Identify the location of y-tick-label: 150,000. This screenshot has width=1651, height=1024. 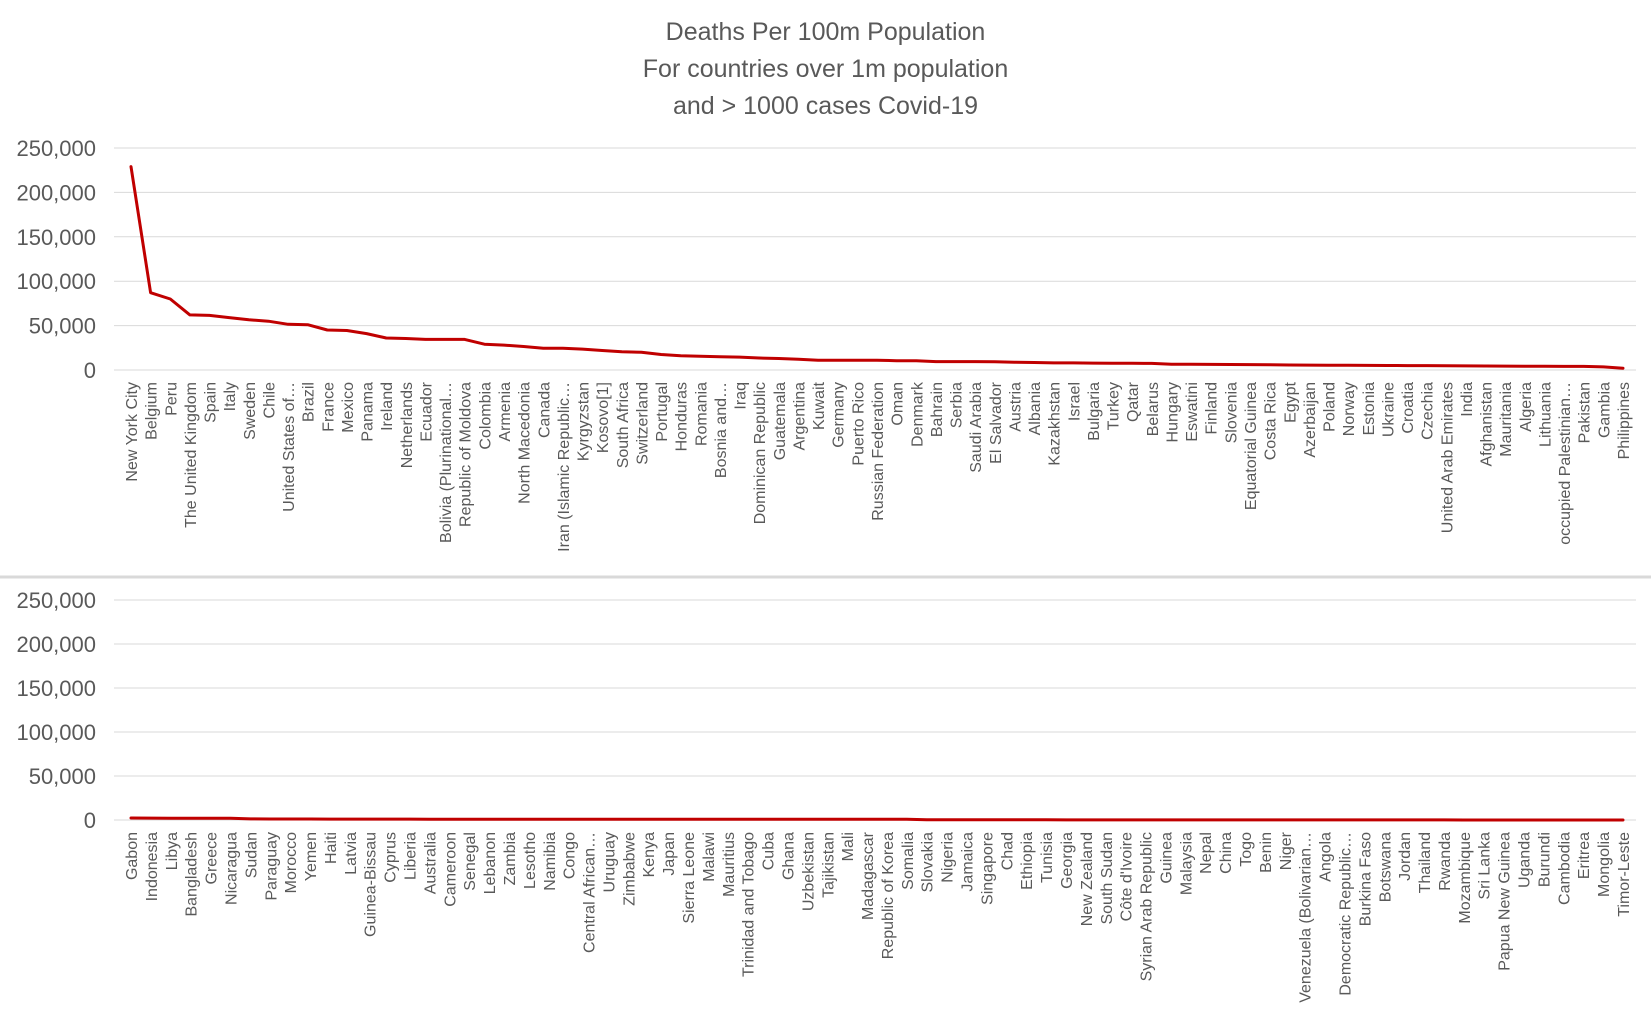
(56, 688).